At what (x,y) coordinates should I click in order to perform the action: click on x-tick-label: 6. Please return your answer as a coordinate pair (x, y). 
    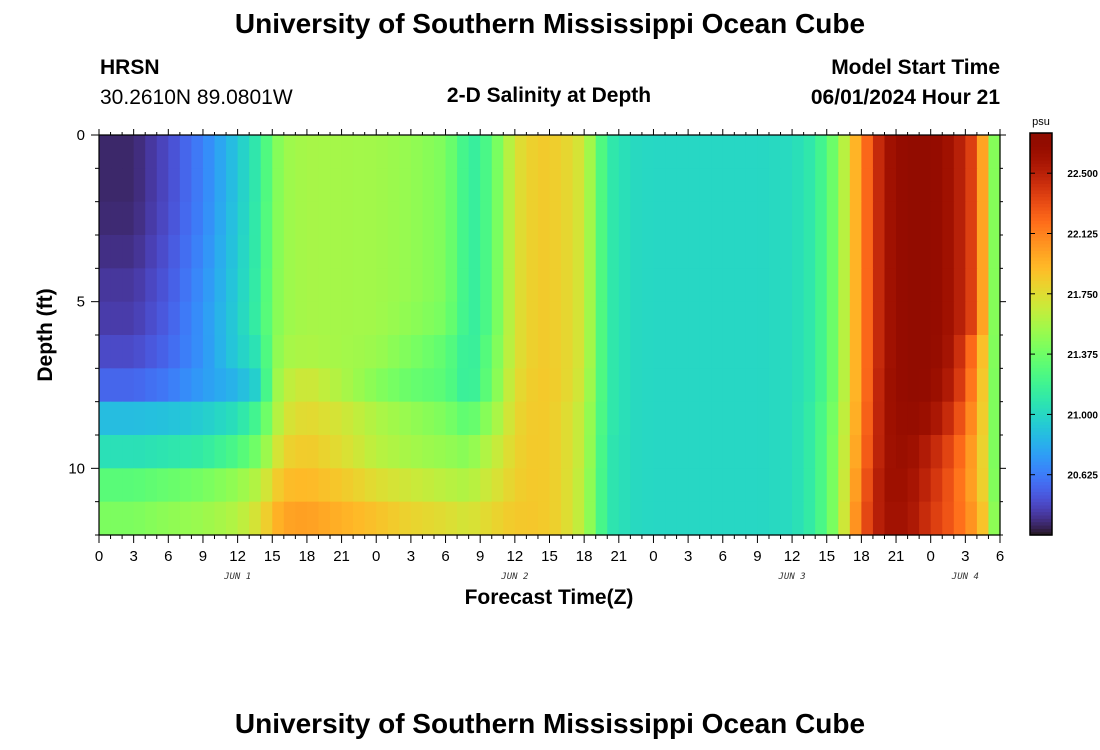
    Looking at the image, I should click on (723, 556).